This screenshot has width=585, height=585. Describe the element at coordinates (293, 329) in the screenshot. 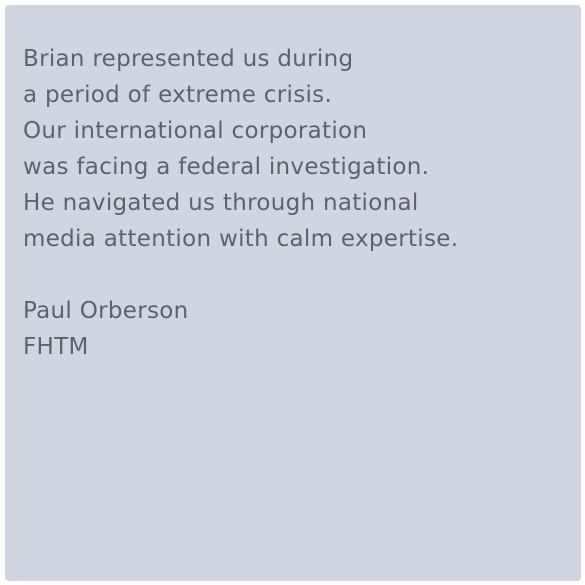

I see `testimonial-attribution: Paul Orberson FHTM` at that location.